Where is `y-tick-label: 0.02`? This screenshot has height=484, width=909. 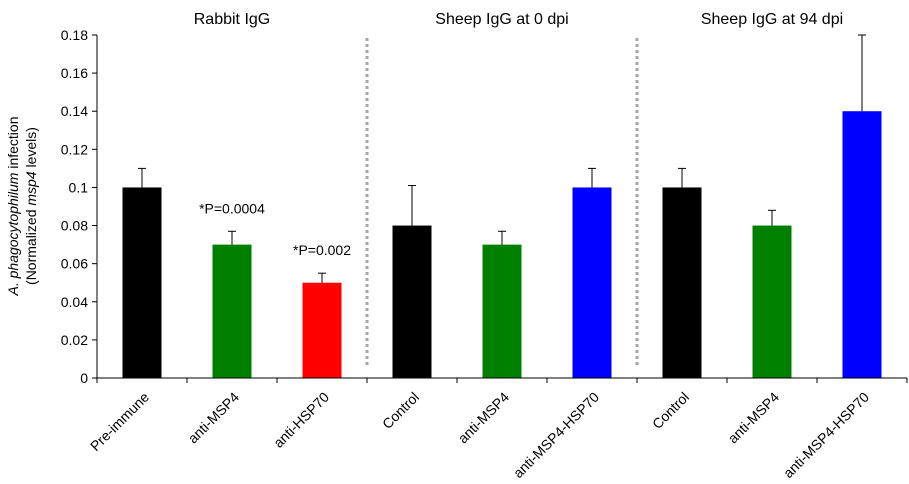 y-tick-label: 0.02 is located at coordinates (74, 340).